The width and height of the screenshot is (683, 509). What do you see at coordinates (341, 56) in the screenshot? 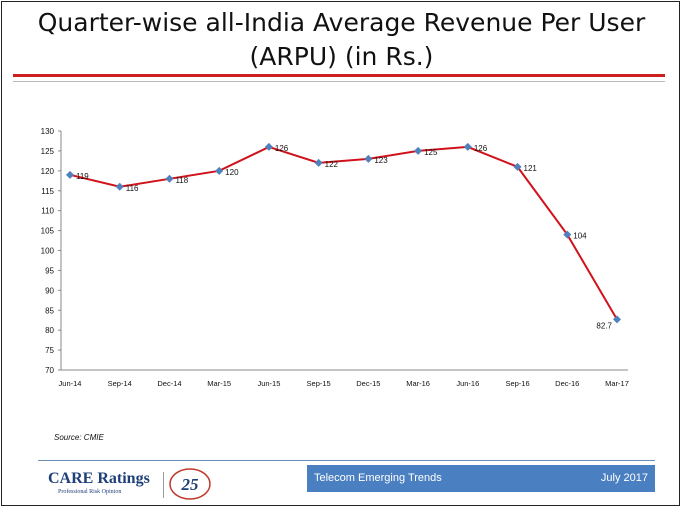
I see `title-line-2: (ARPU) (in Rs.)` at bounding box center [341, 56].